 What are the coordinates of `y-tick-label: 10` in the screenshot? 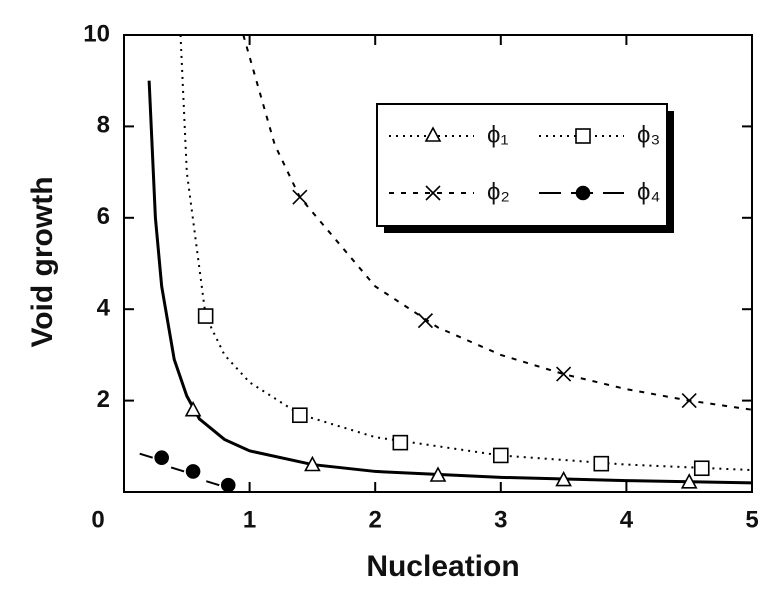 It's located at (96, 33).